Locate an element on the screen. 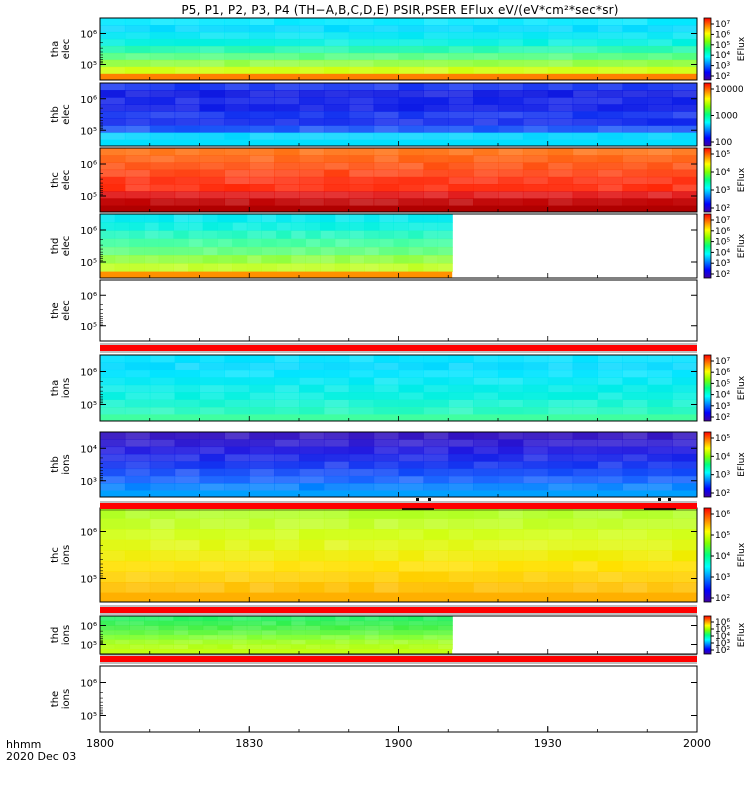 This screenshot has width=750, height=800. low-energy-band is located at coordinates (276, 651).